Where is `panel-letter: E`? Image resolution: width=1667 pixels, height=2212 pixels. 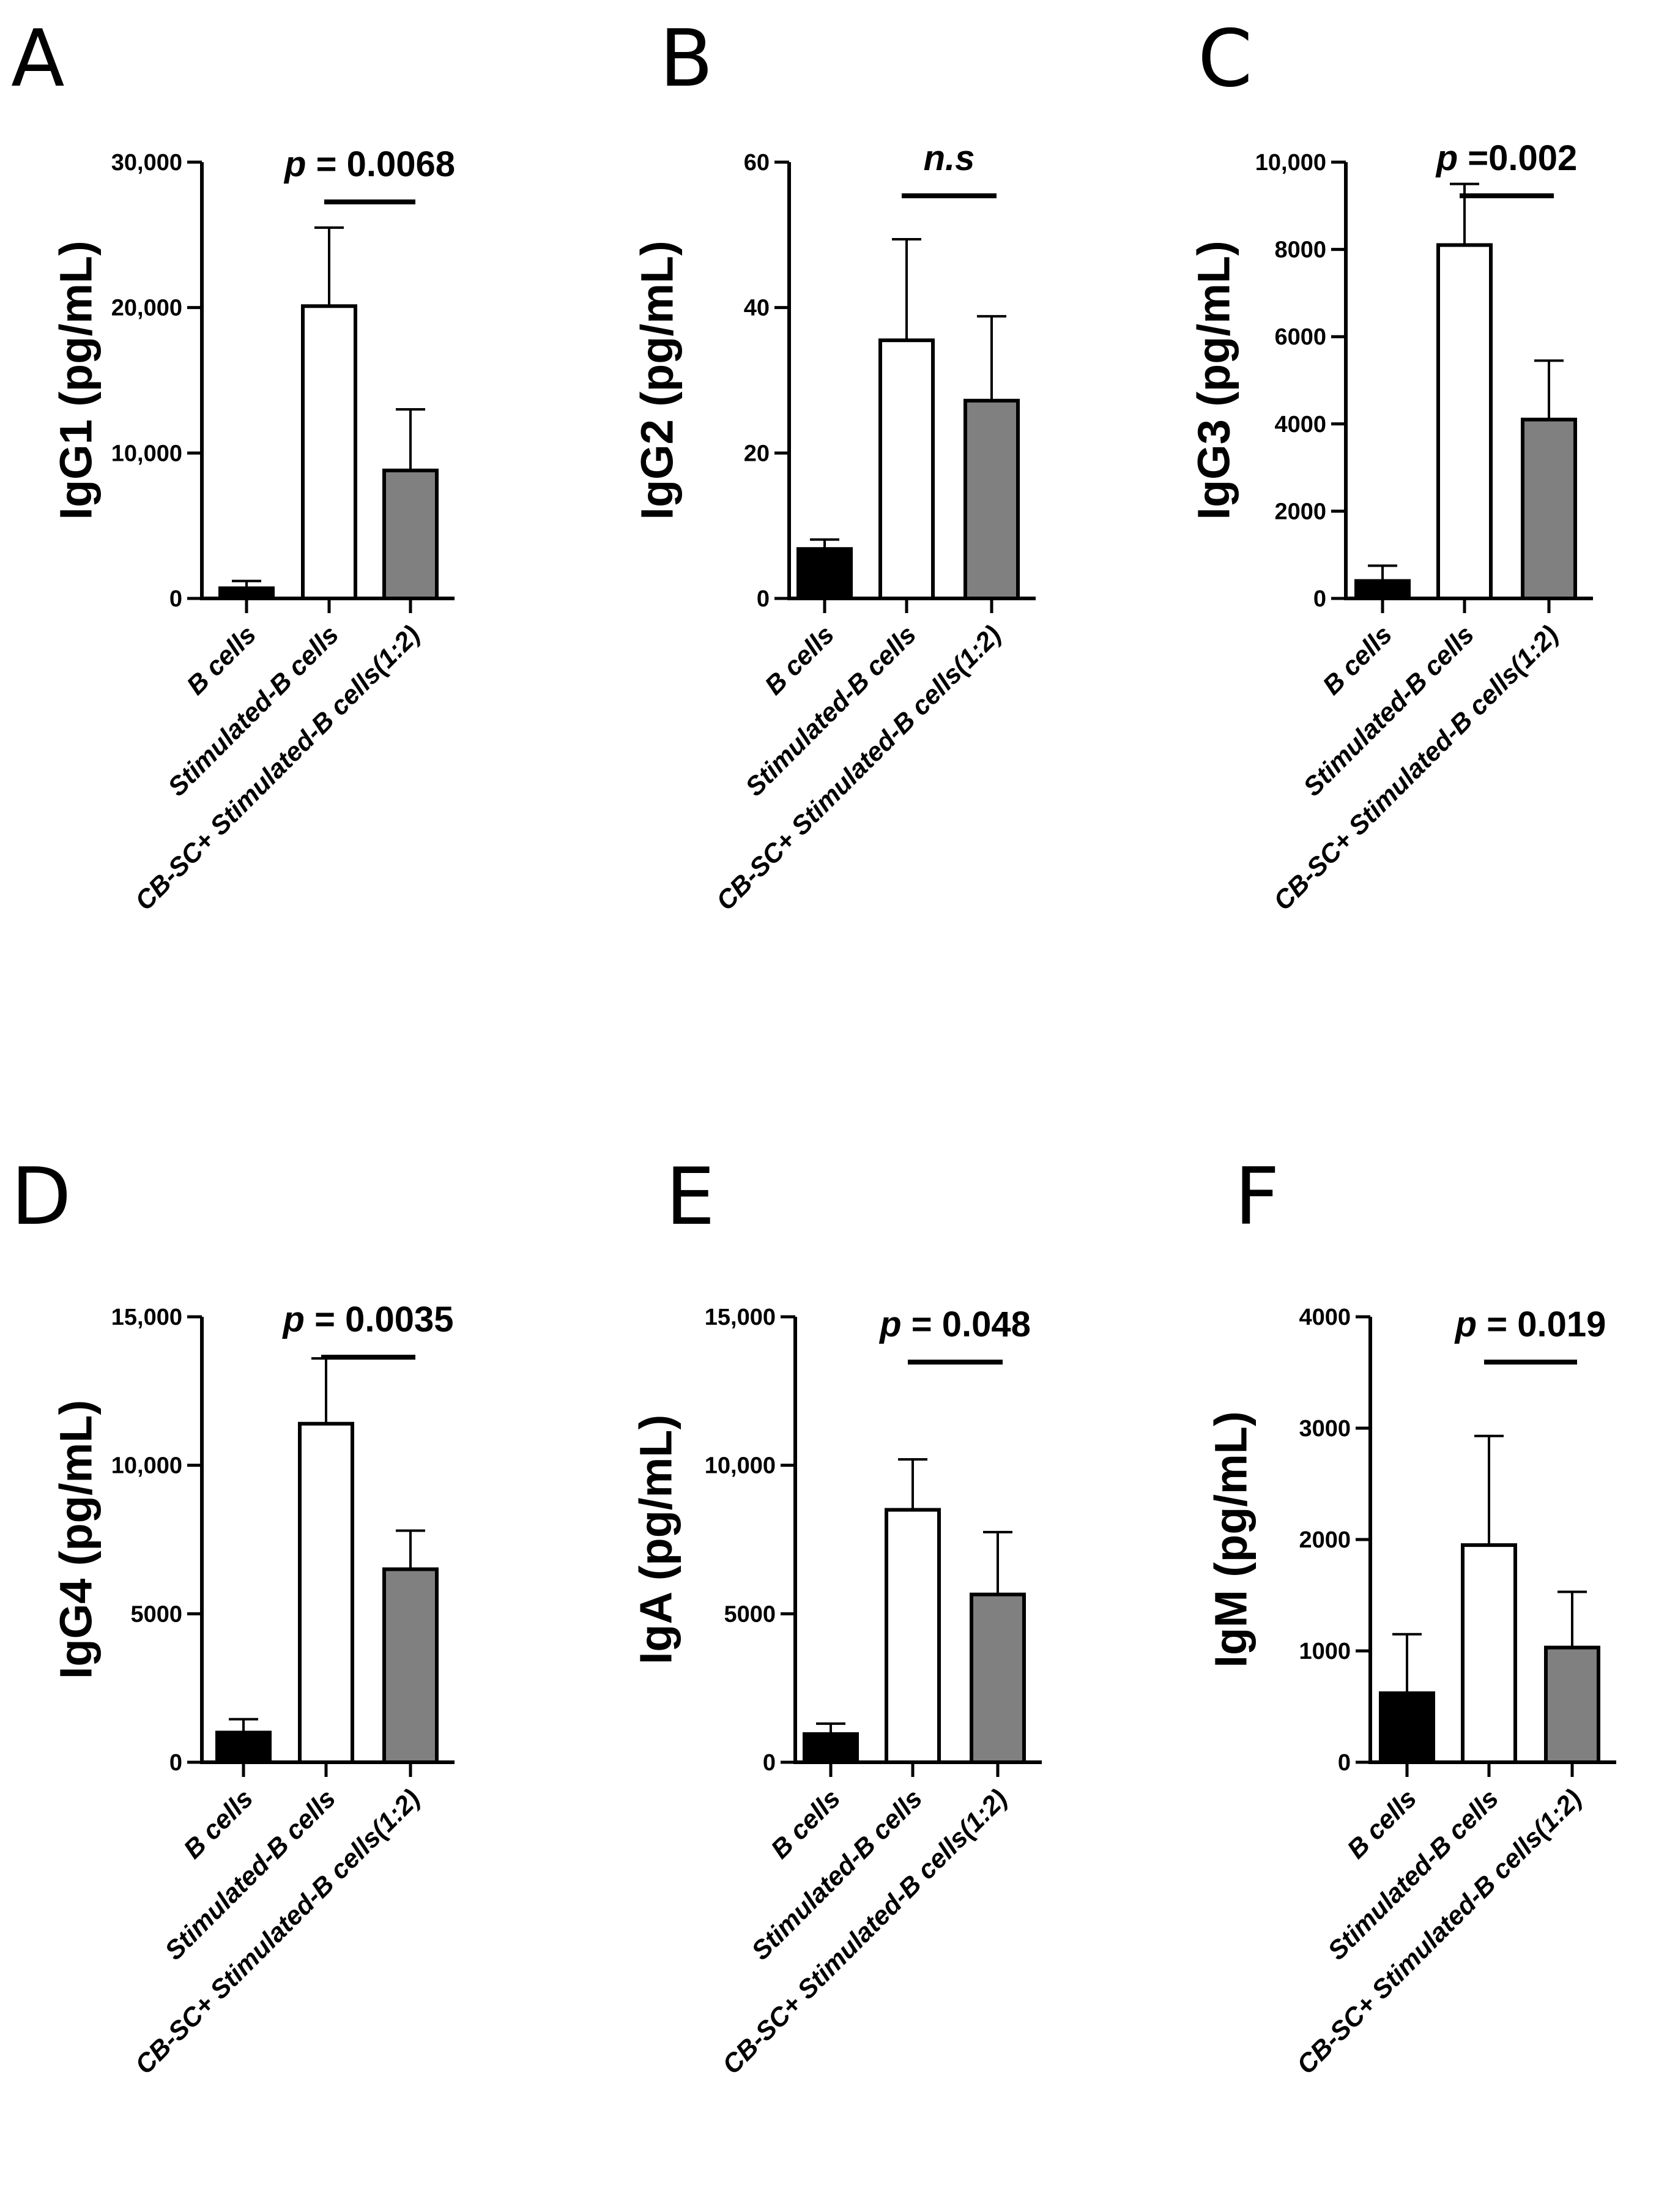 panel-letter: E is located at coordinates (690, 1197).